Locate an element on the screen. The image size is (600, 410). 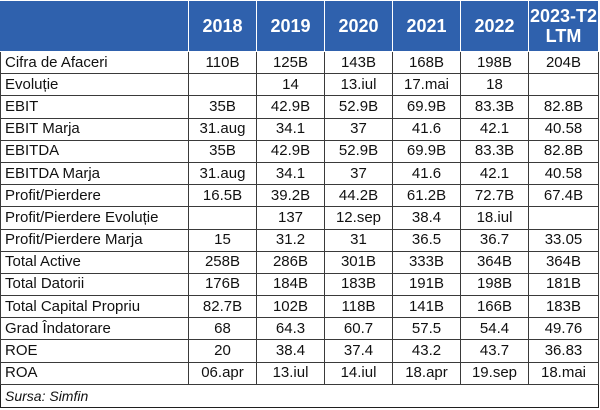
row-label: EBITDA is located at coordinates (94, 151).